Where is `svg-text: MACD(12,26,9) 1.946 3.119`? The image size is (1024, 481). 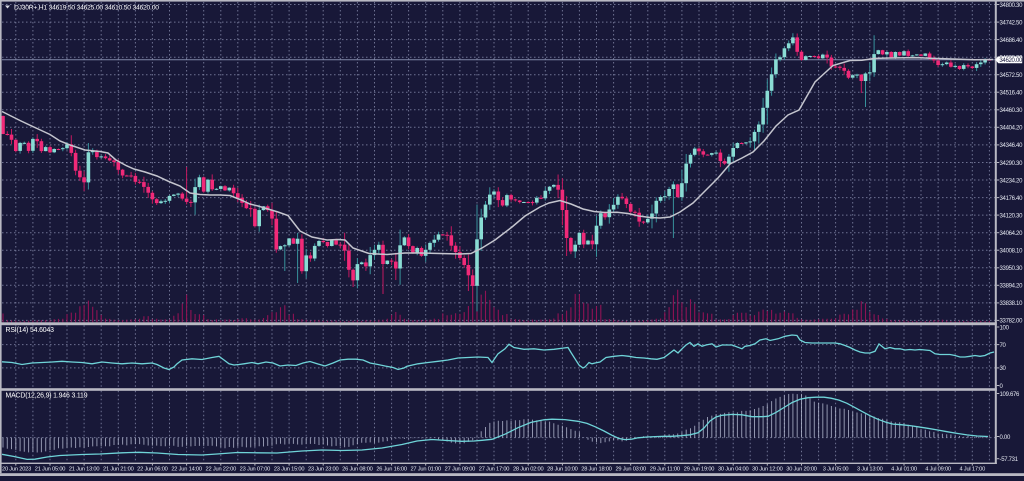 svg-text: MACD(12,26,9) 1.946 3.119 is located at coordinates (47, 396).